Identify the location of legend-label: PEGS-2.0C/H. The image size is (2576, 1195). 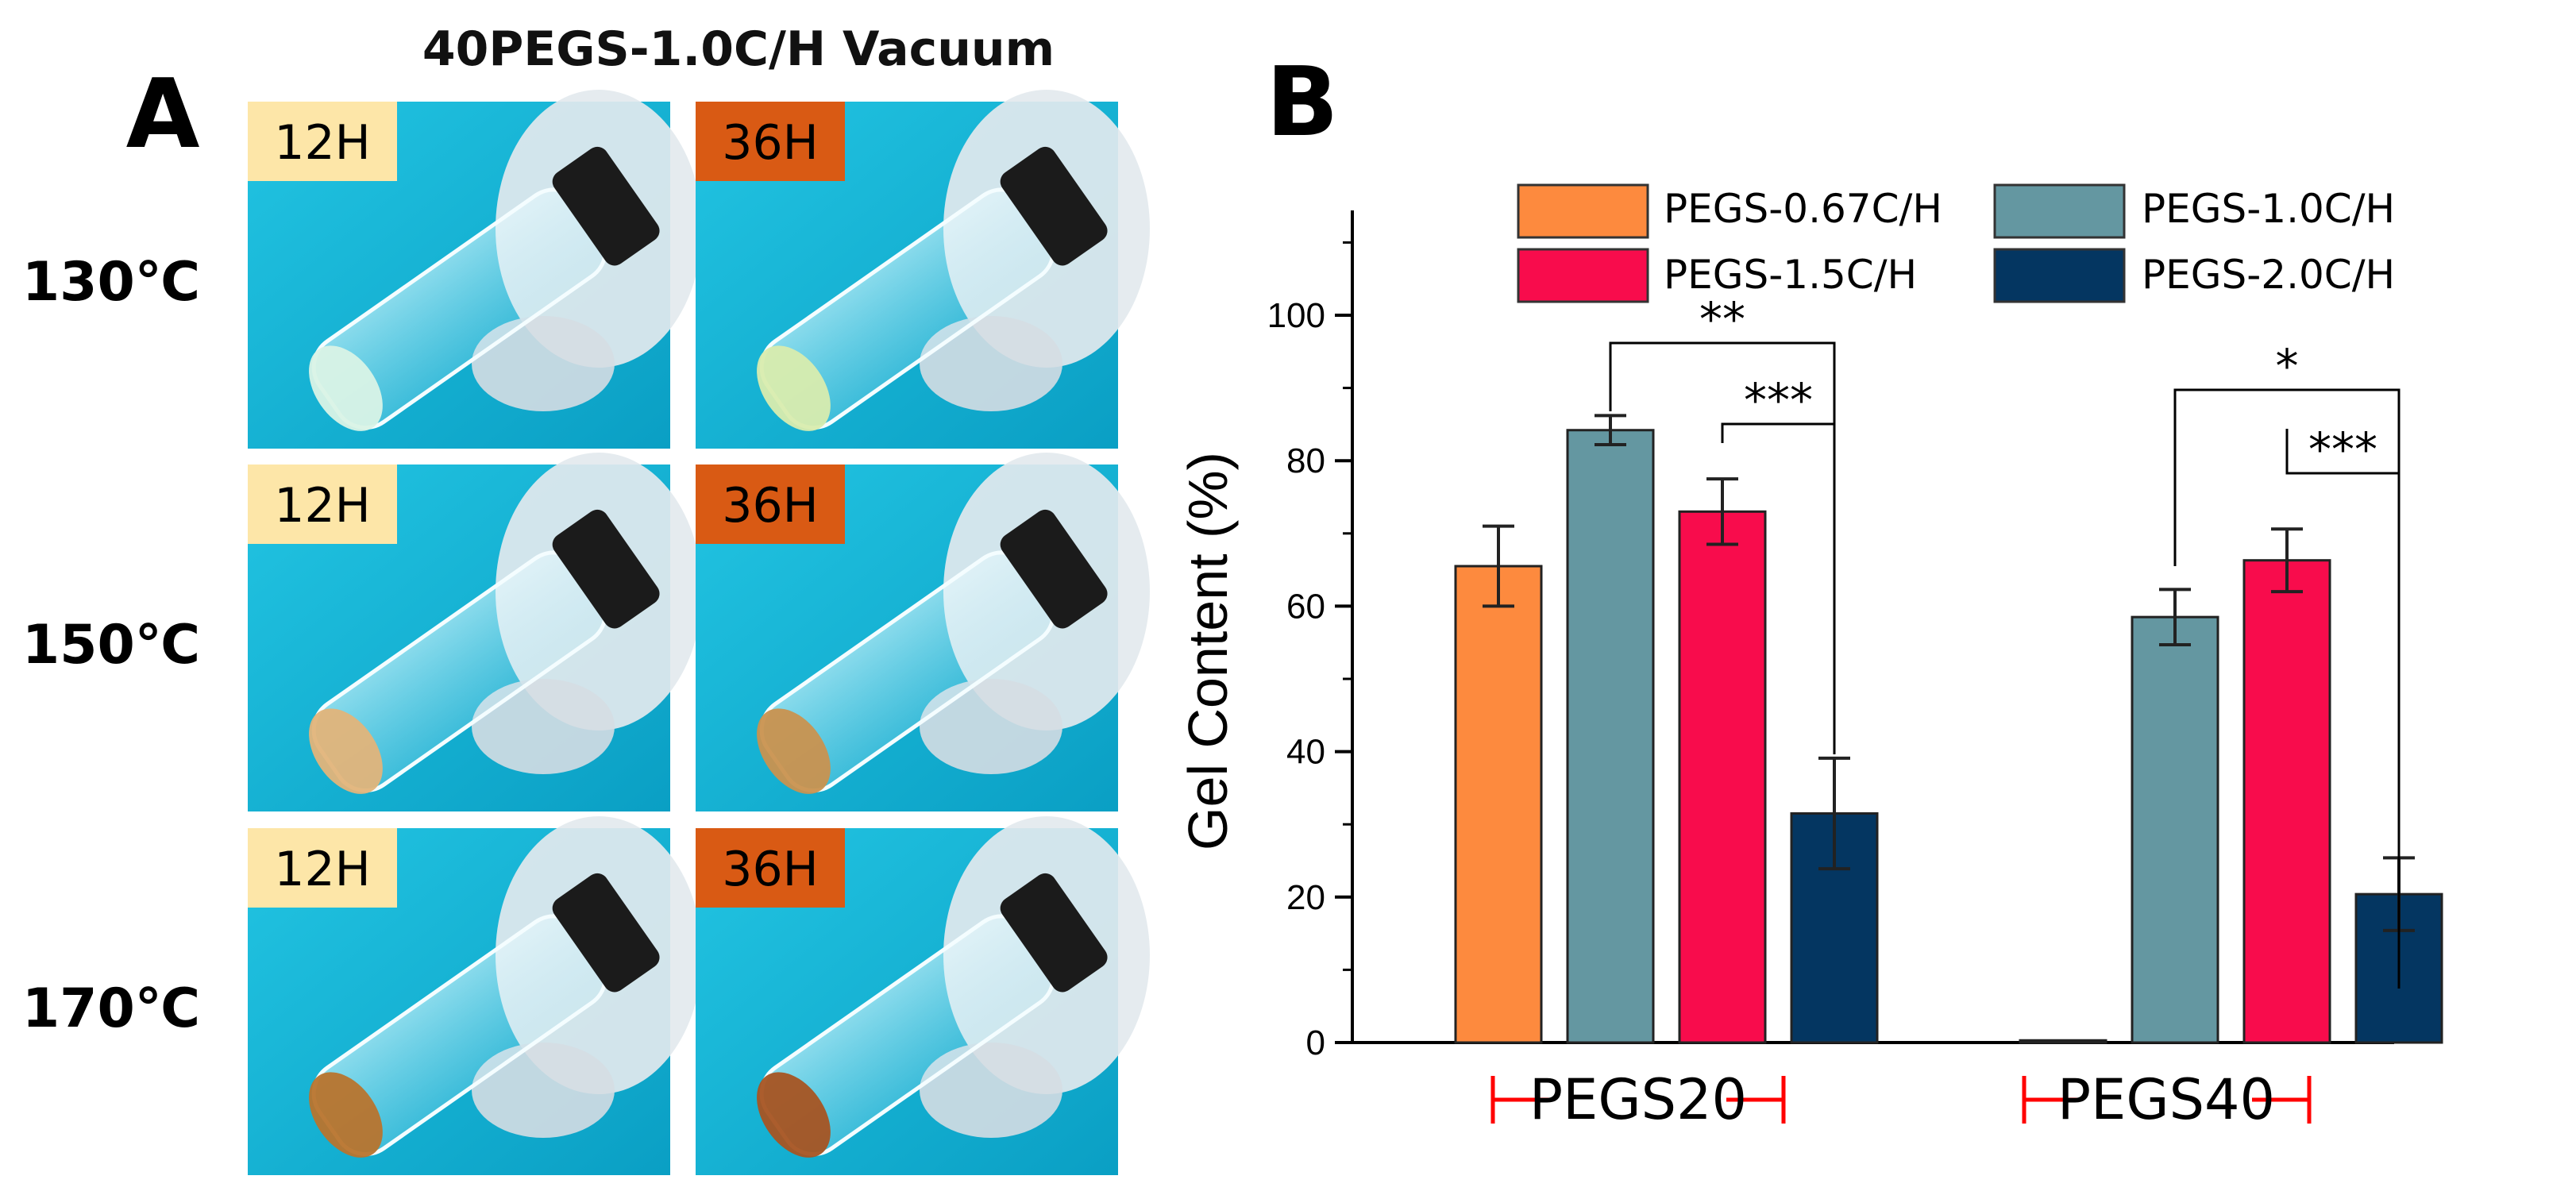
(2268, 275).